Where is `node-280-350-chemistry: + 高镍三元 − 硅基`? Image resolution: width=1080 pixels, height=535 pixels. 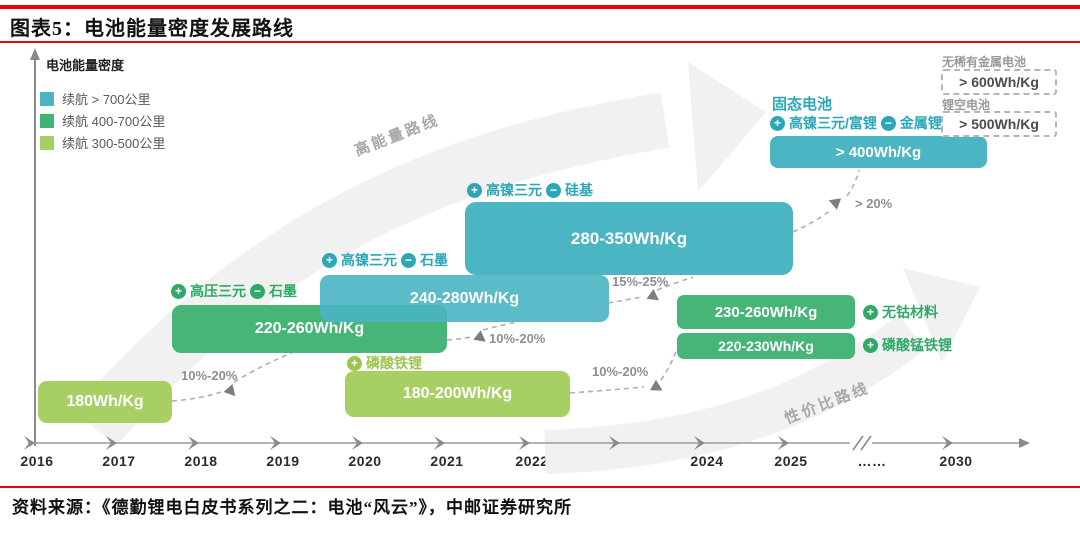 node-280-350-chemistry: + 高镍三元 − 硅基 is located at coordinates (530, 190).